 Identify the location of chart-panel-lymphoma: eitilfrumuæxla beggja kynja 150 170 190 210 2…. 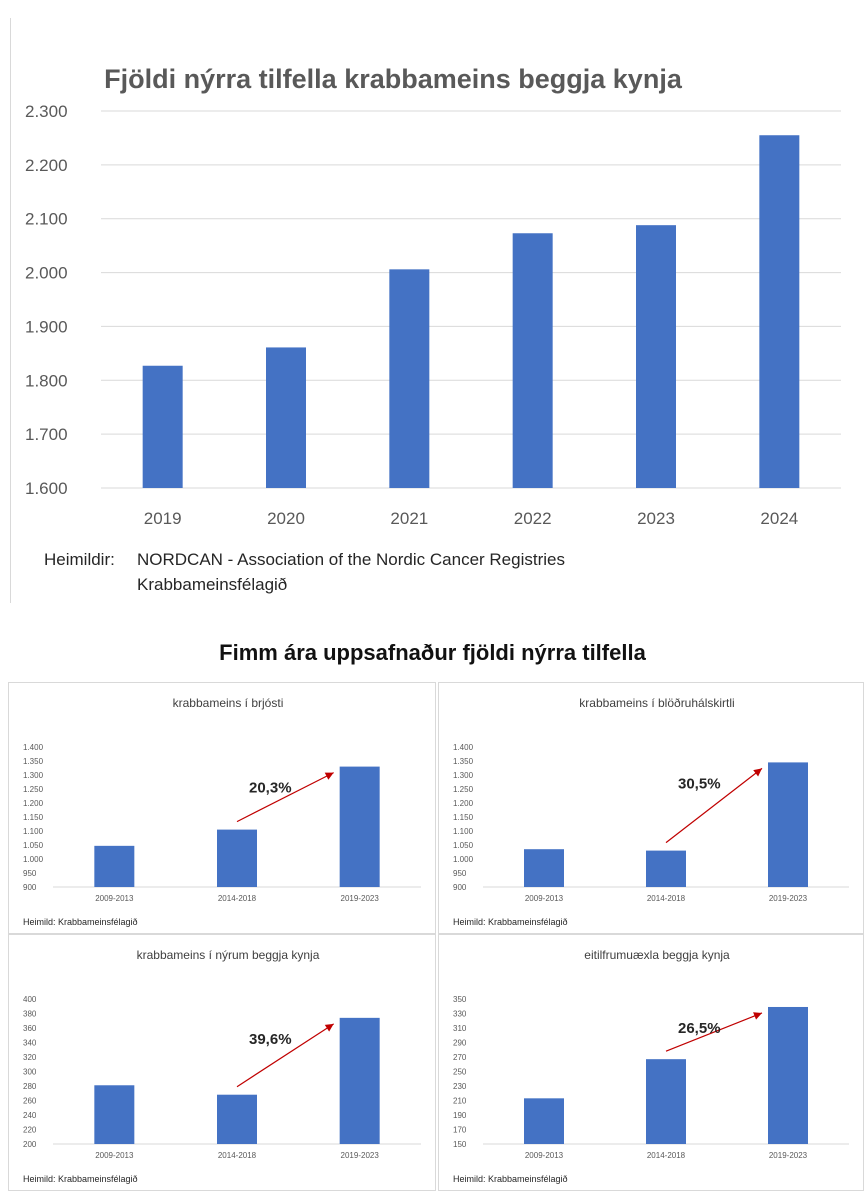
(651, 1062).